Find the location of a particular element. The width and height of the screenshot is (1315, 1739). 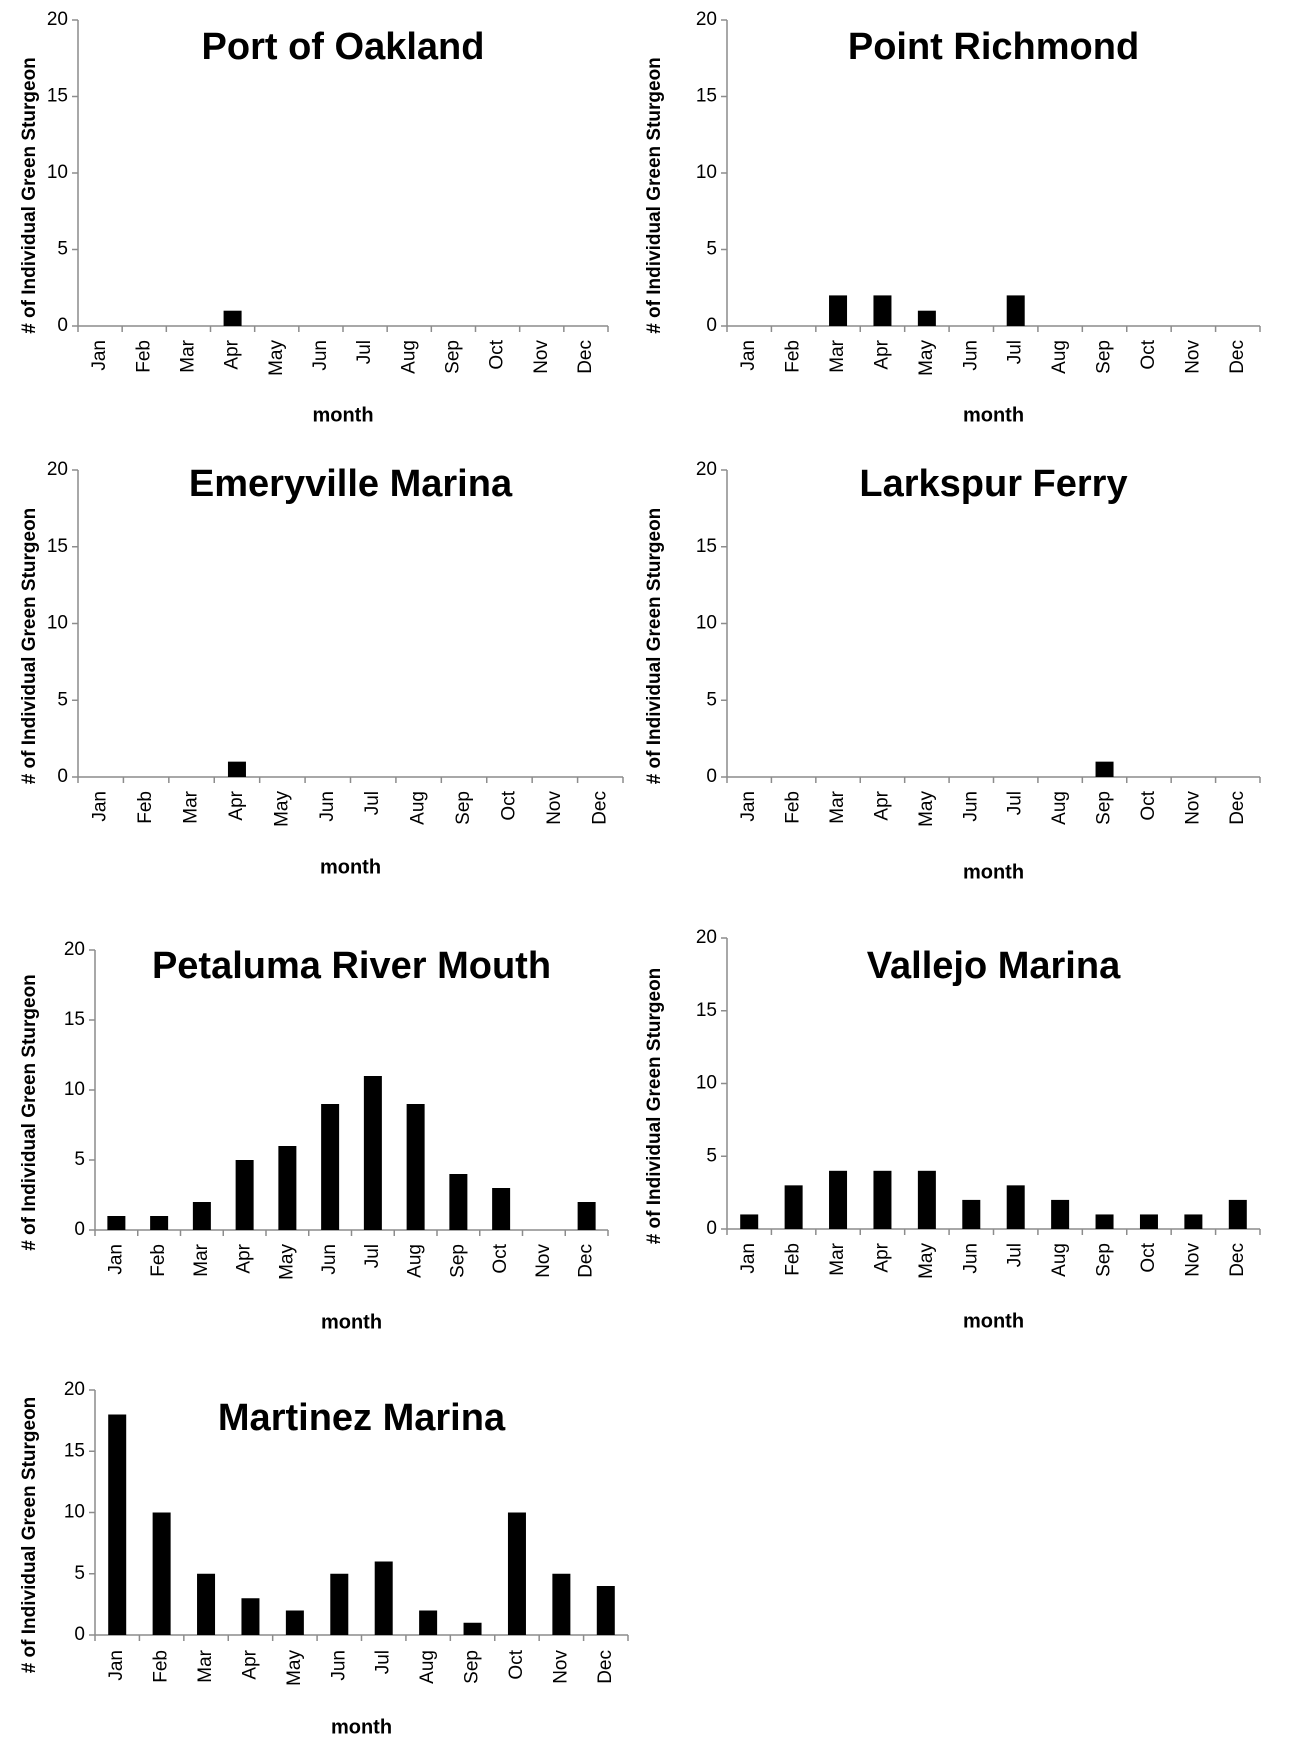

chart-title: Martinez Marina is located at coordinates (362, 1418).